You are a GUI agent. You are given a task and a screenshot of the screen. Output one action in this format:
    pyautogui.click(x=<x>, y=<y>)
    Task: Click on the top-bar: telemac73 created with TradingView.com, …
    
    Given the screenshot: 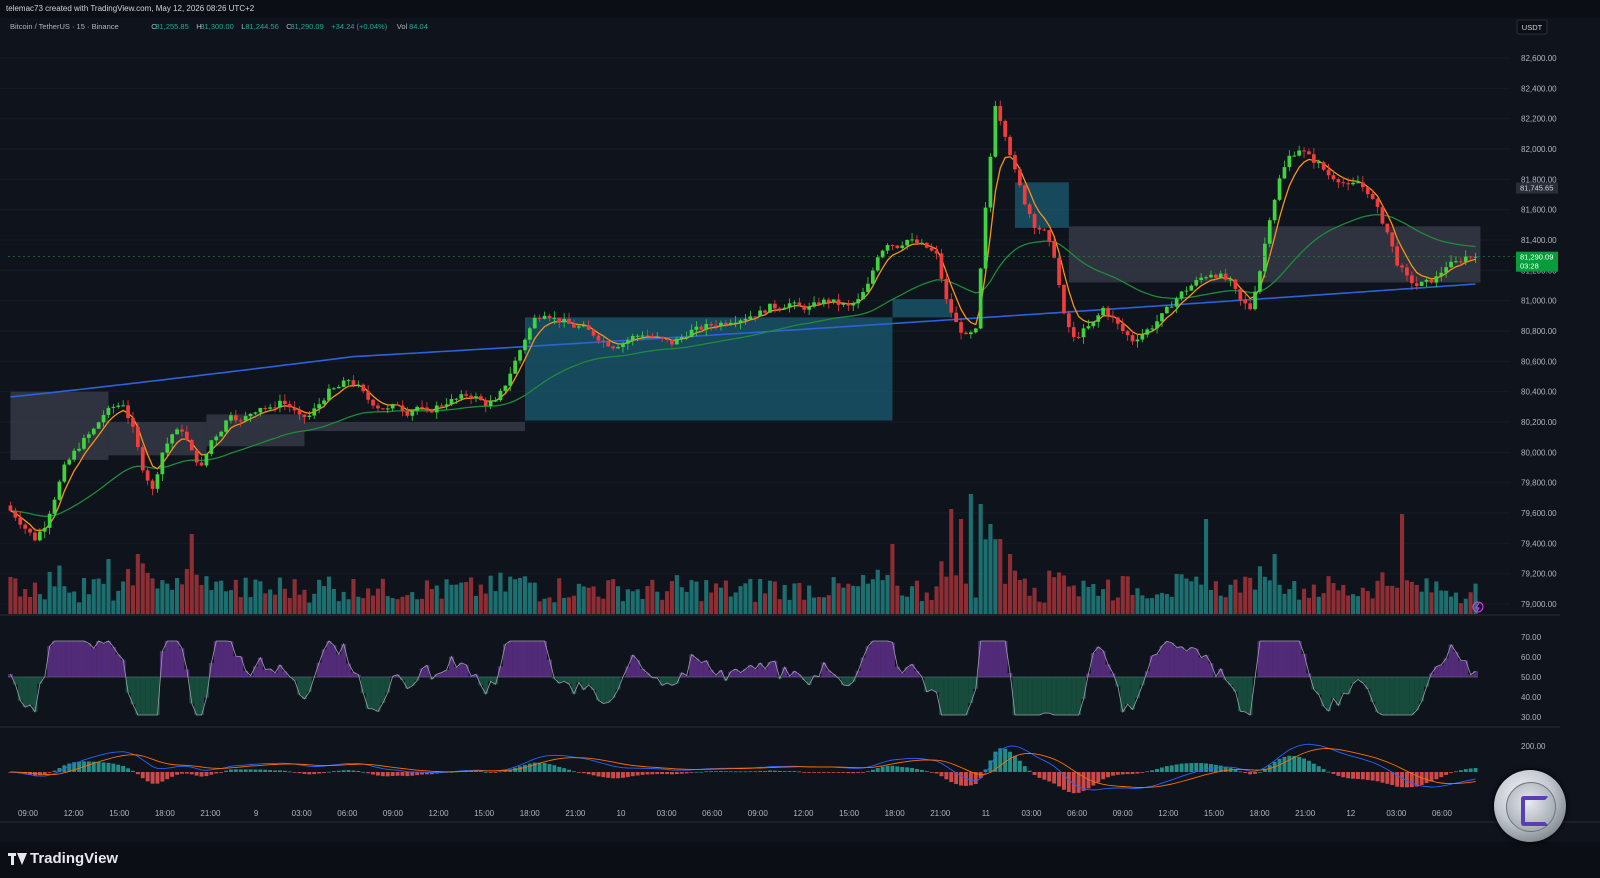 What is the action you would take?
    pyautogui.click(x=800, y=9)
    